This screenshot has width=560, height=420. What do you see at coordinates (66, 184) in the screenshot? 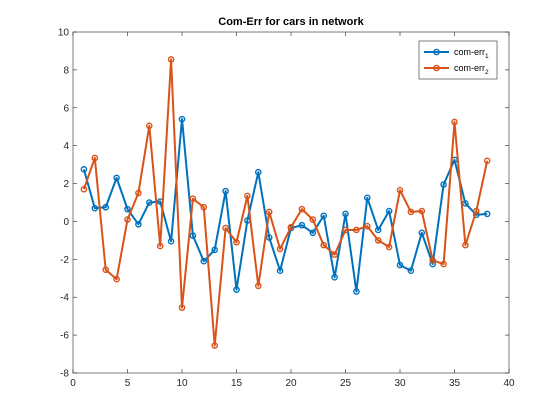
I see `y-tick-label: 2` at bounding box center [66, 184].